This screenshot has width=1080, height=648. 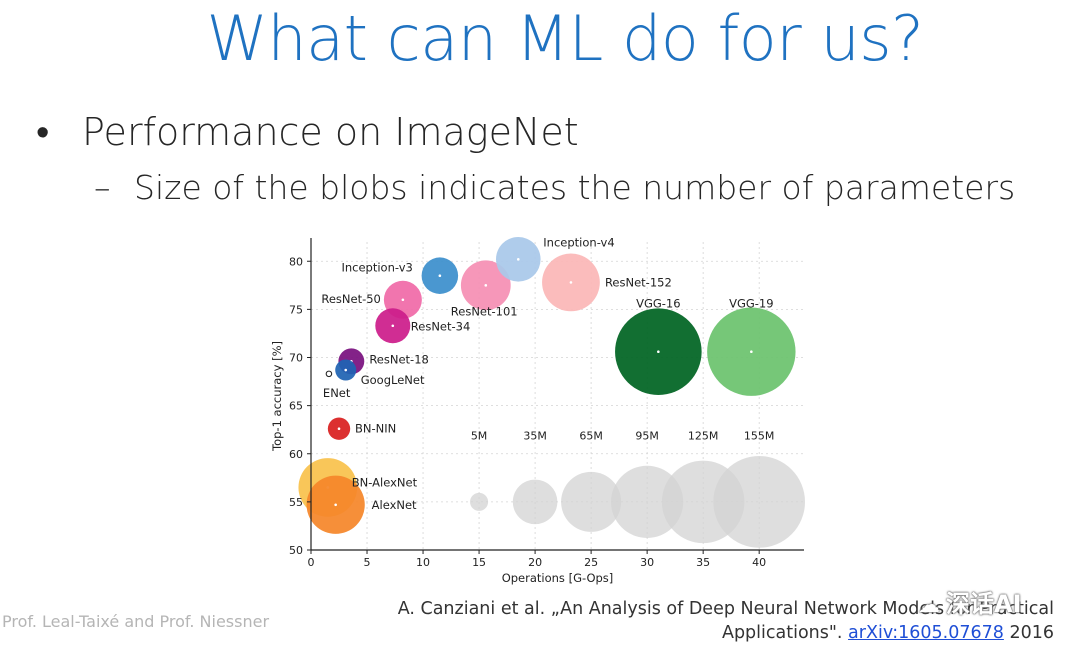 I want to click on bullet-text: Performance on ImageNet, so click(x=330, y=132).